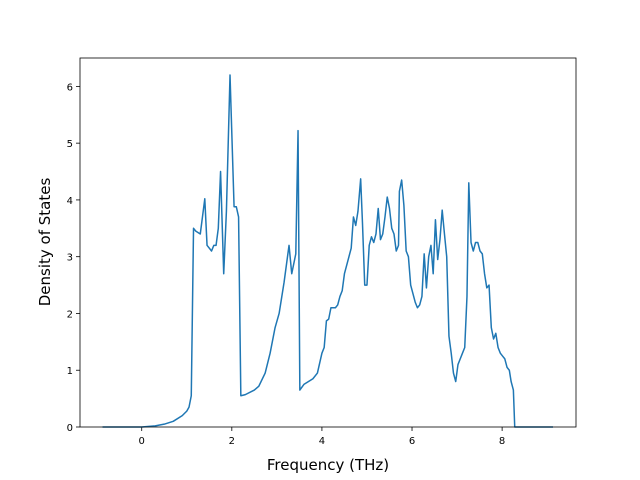  Describe the element at coordinates (45, 242) in the screenshot. I see `y-axis-title: Density of States` at that location.